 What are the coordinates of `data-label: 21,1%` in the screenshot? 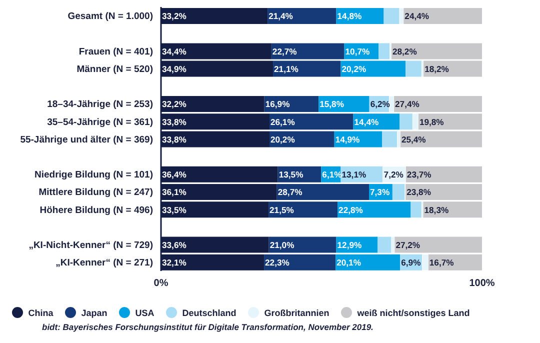 It's located at (286, 69).